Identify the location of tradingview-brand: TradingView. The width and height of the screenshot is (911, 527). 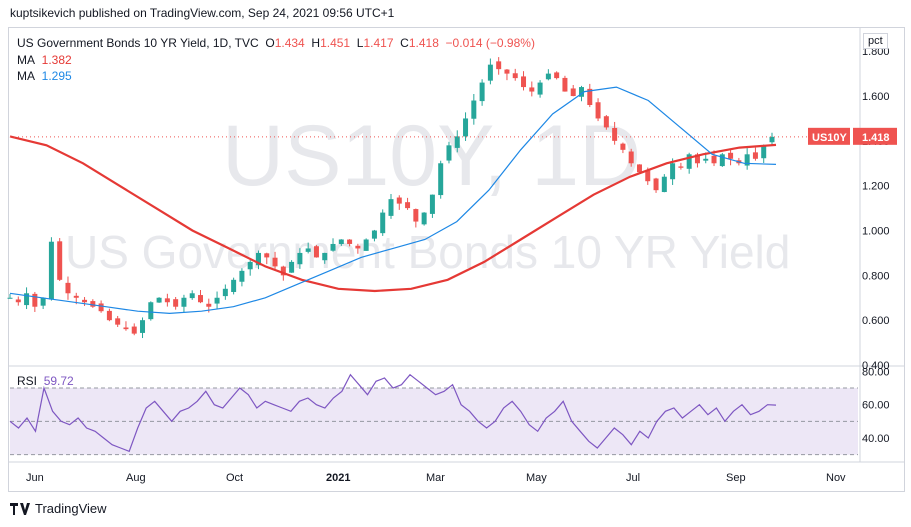
(58, 508).